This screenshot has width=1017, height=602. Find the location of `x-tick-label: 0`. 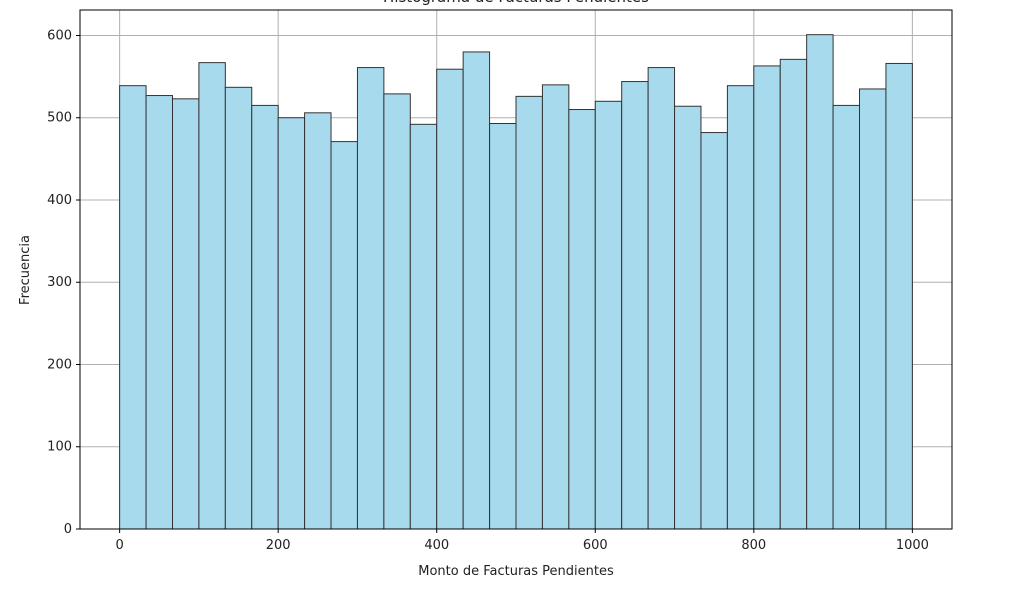

x-tick-label: 0 is located at coordinates (119, 545).